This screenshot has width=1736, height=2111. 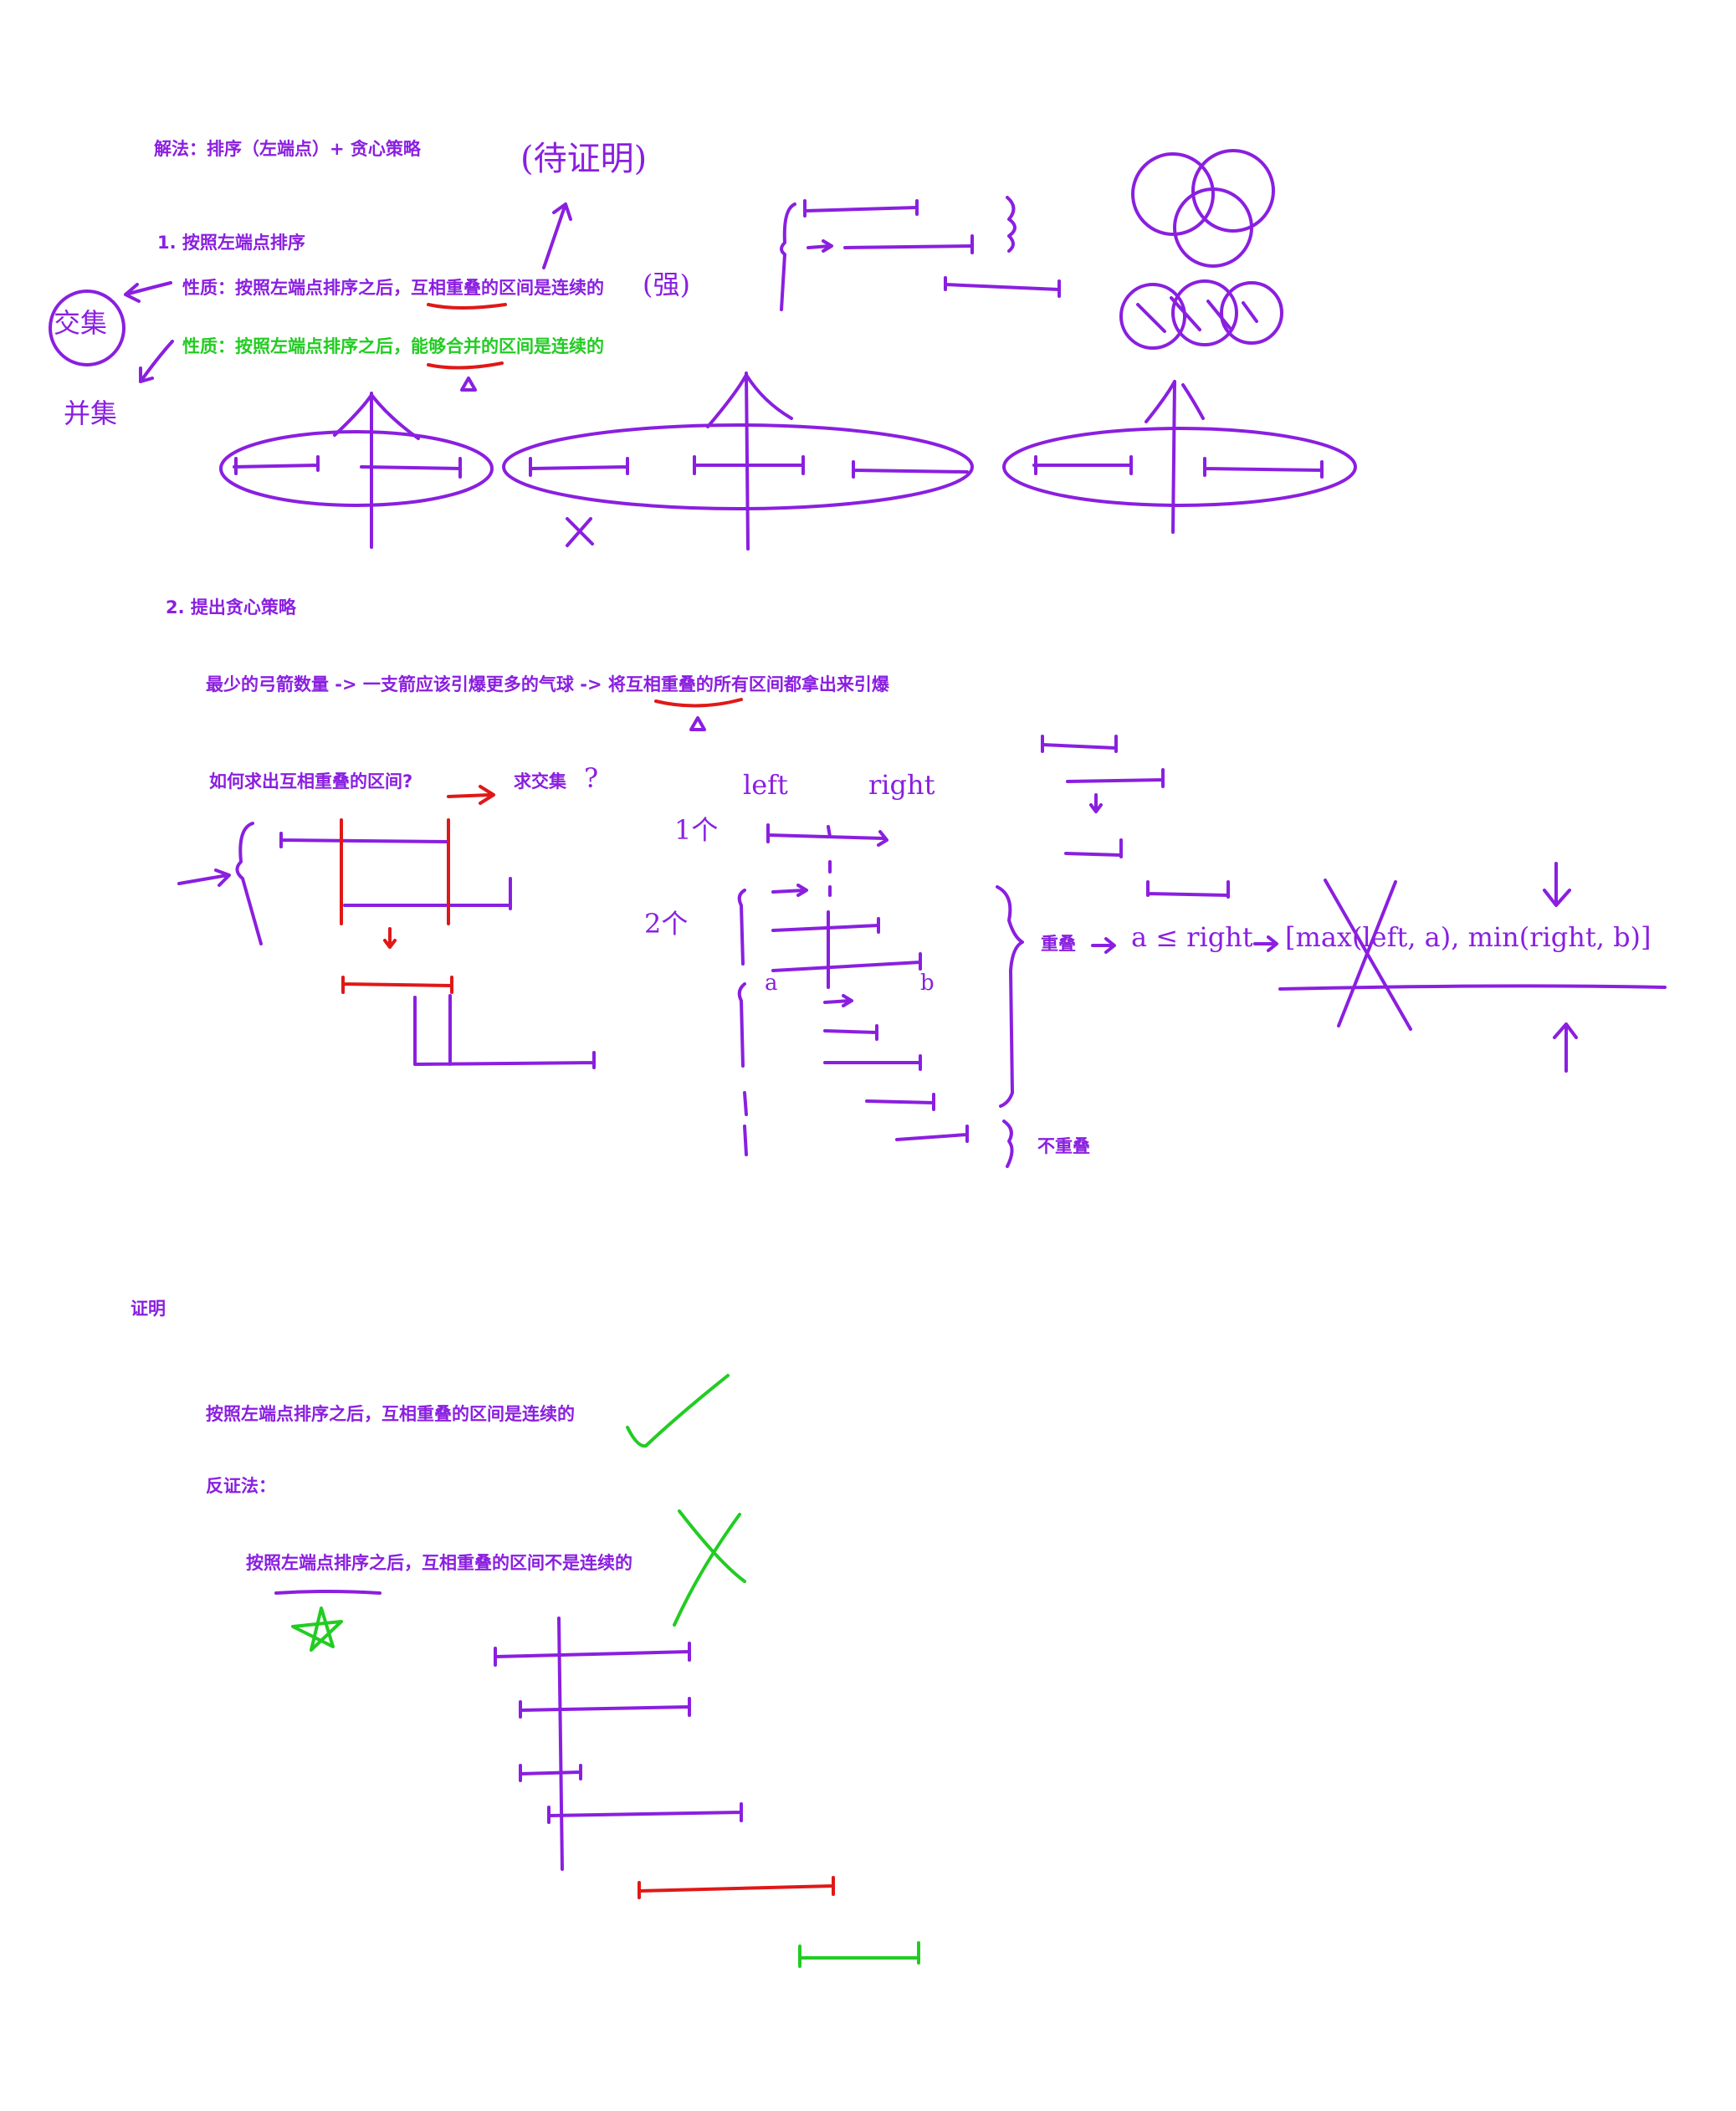 What do you see at coordinates (1103, 946) in the screenshot?
I see `arrow-overlap` at bounding box center [1103, 946].